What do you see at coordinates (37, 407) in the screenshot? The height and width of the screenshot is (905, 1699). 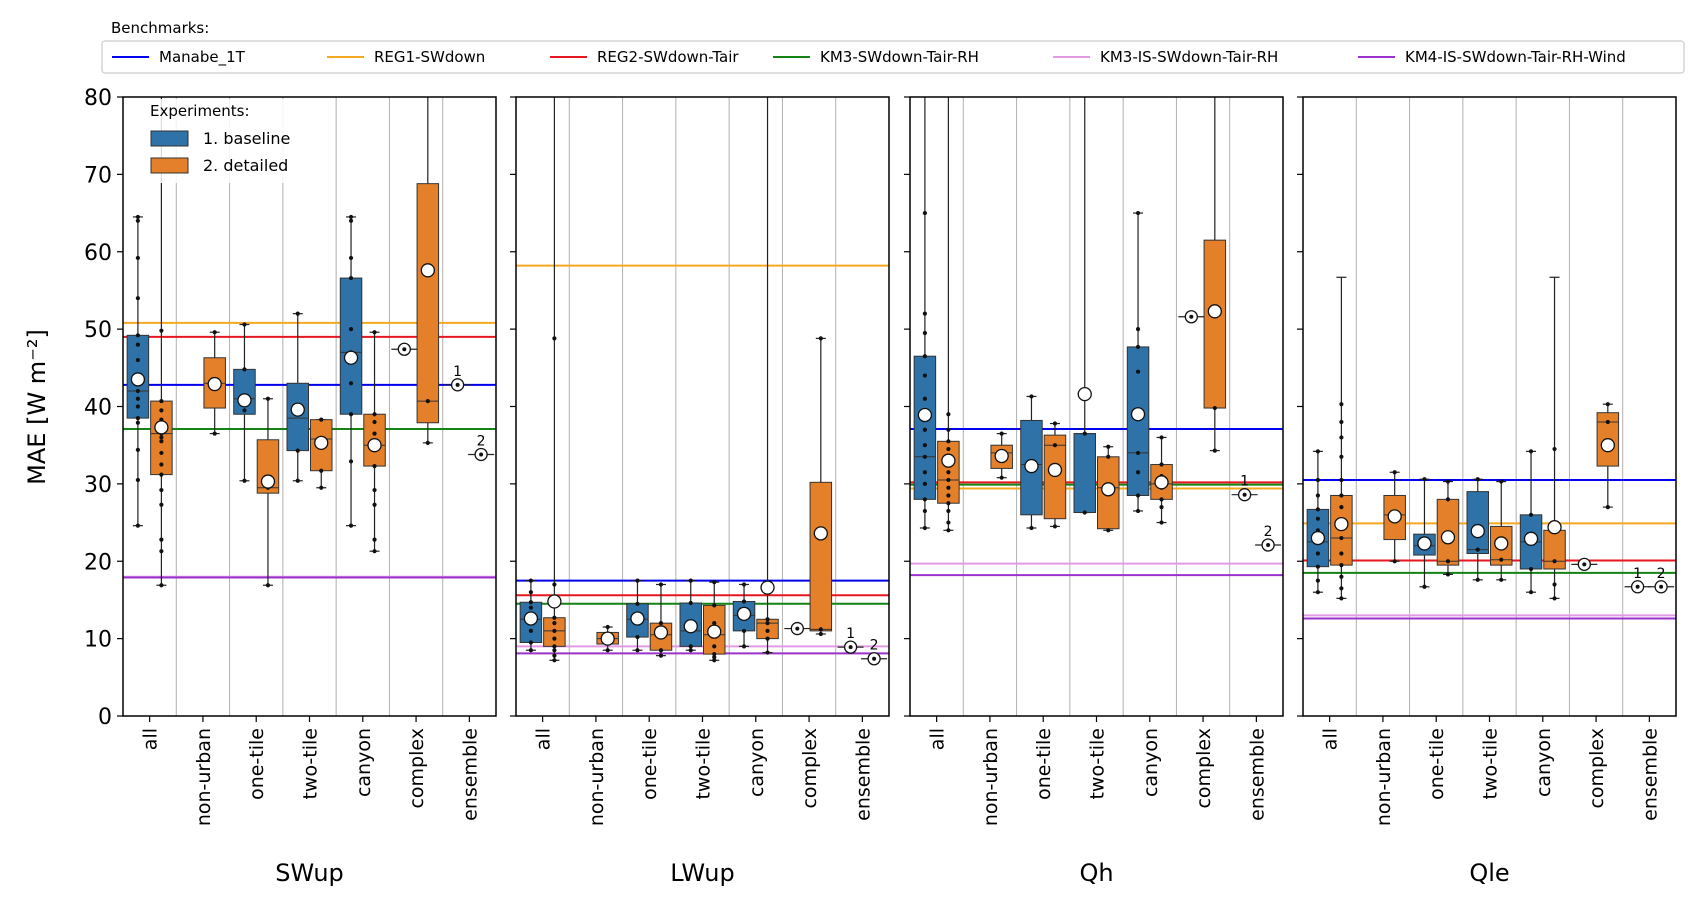 I see `y-axis-label: MAE [W m⁻²]` at bounding box center [37, 407].